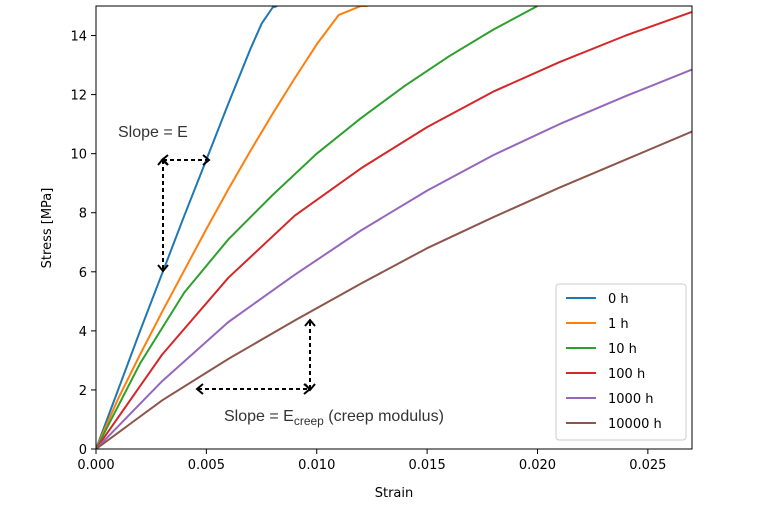 The width and height of the screenshot is (768, 513). I want to click on legend-label: 0 h, so click(618, 299).